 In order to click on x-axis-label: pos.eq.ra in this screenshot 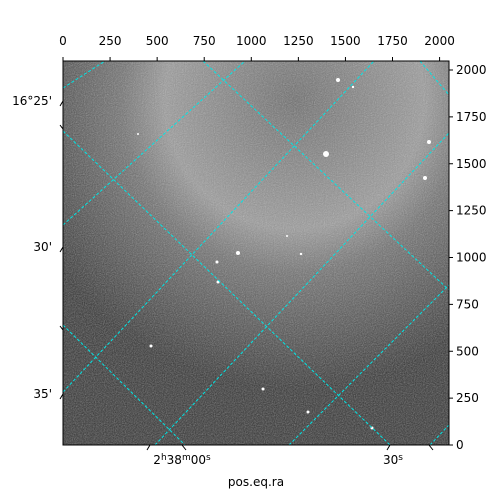, I will do `click(256, 482)`.